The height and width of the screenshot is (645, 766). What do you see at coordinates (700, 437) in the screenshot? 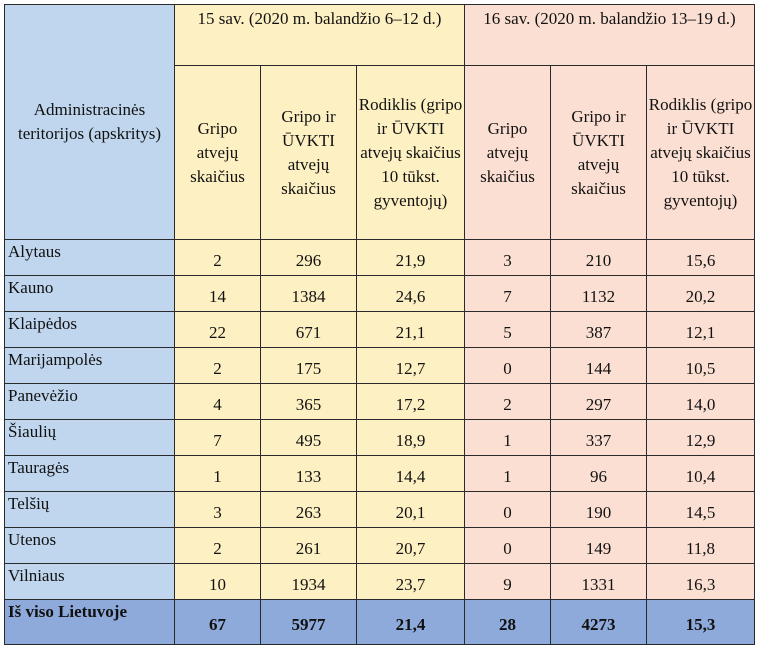
I see `week16-rate: 12,9` at bounding box center [700, 437].